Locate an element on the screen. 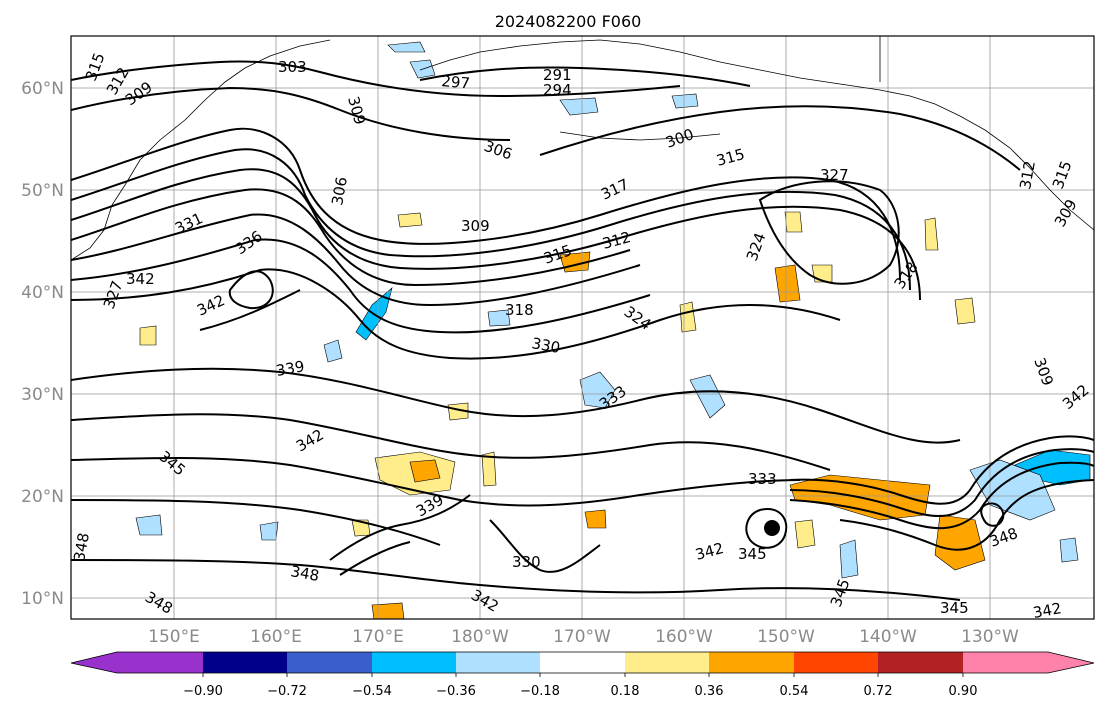 The height and width of the screenshot is (712, 1105). colorbar-tick-label: 0.36 is located at coordinates (709, 691).